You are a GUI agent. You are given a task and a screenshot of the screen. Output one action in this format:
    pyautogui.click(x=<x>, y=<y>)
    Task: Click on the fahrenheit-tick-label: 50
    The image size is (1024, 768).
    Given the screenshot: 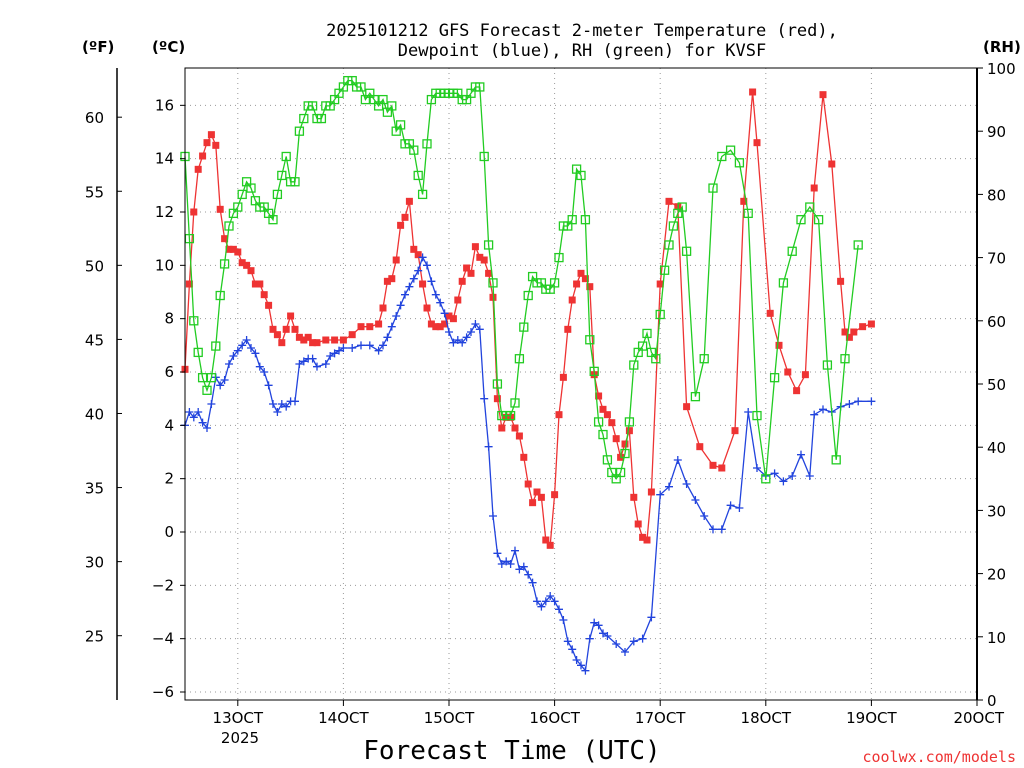 What is the action you would take?
    pyautogui.click(x=94, y=266)
    